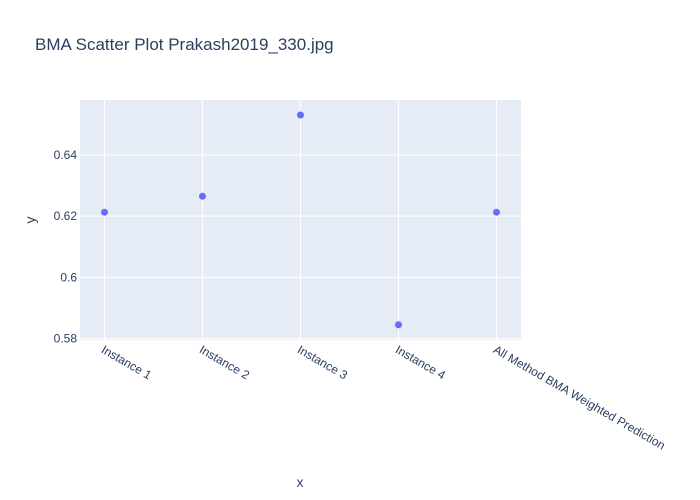 This screenshot has height=500, width=700. I want to click on y-axis-title: y, so click(30, 220).